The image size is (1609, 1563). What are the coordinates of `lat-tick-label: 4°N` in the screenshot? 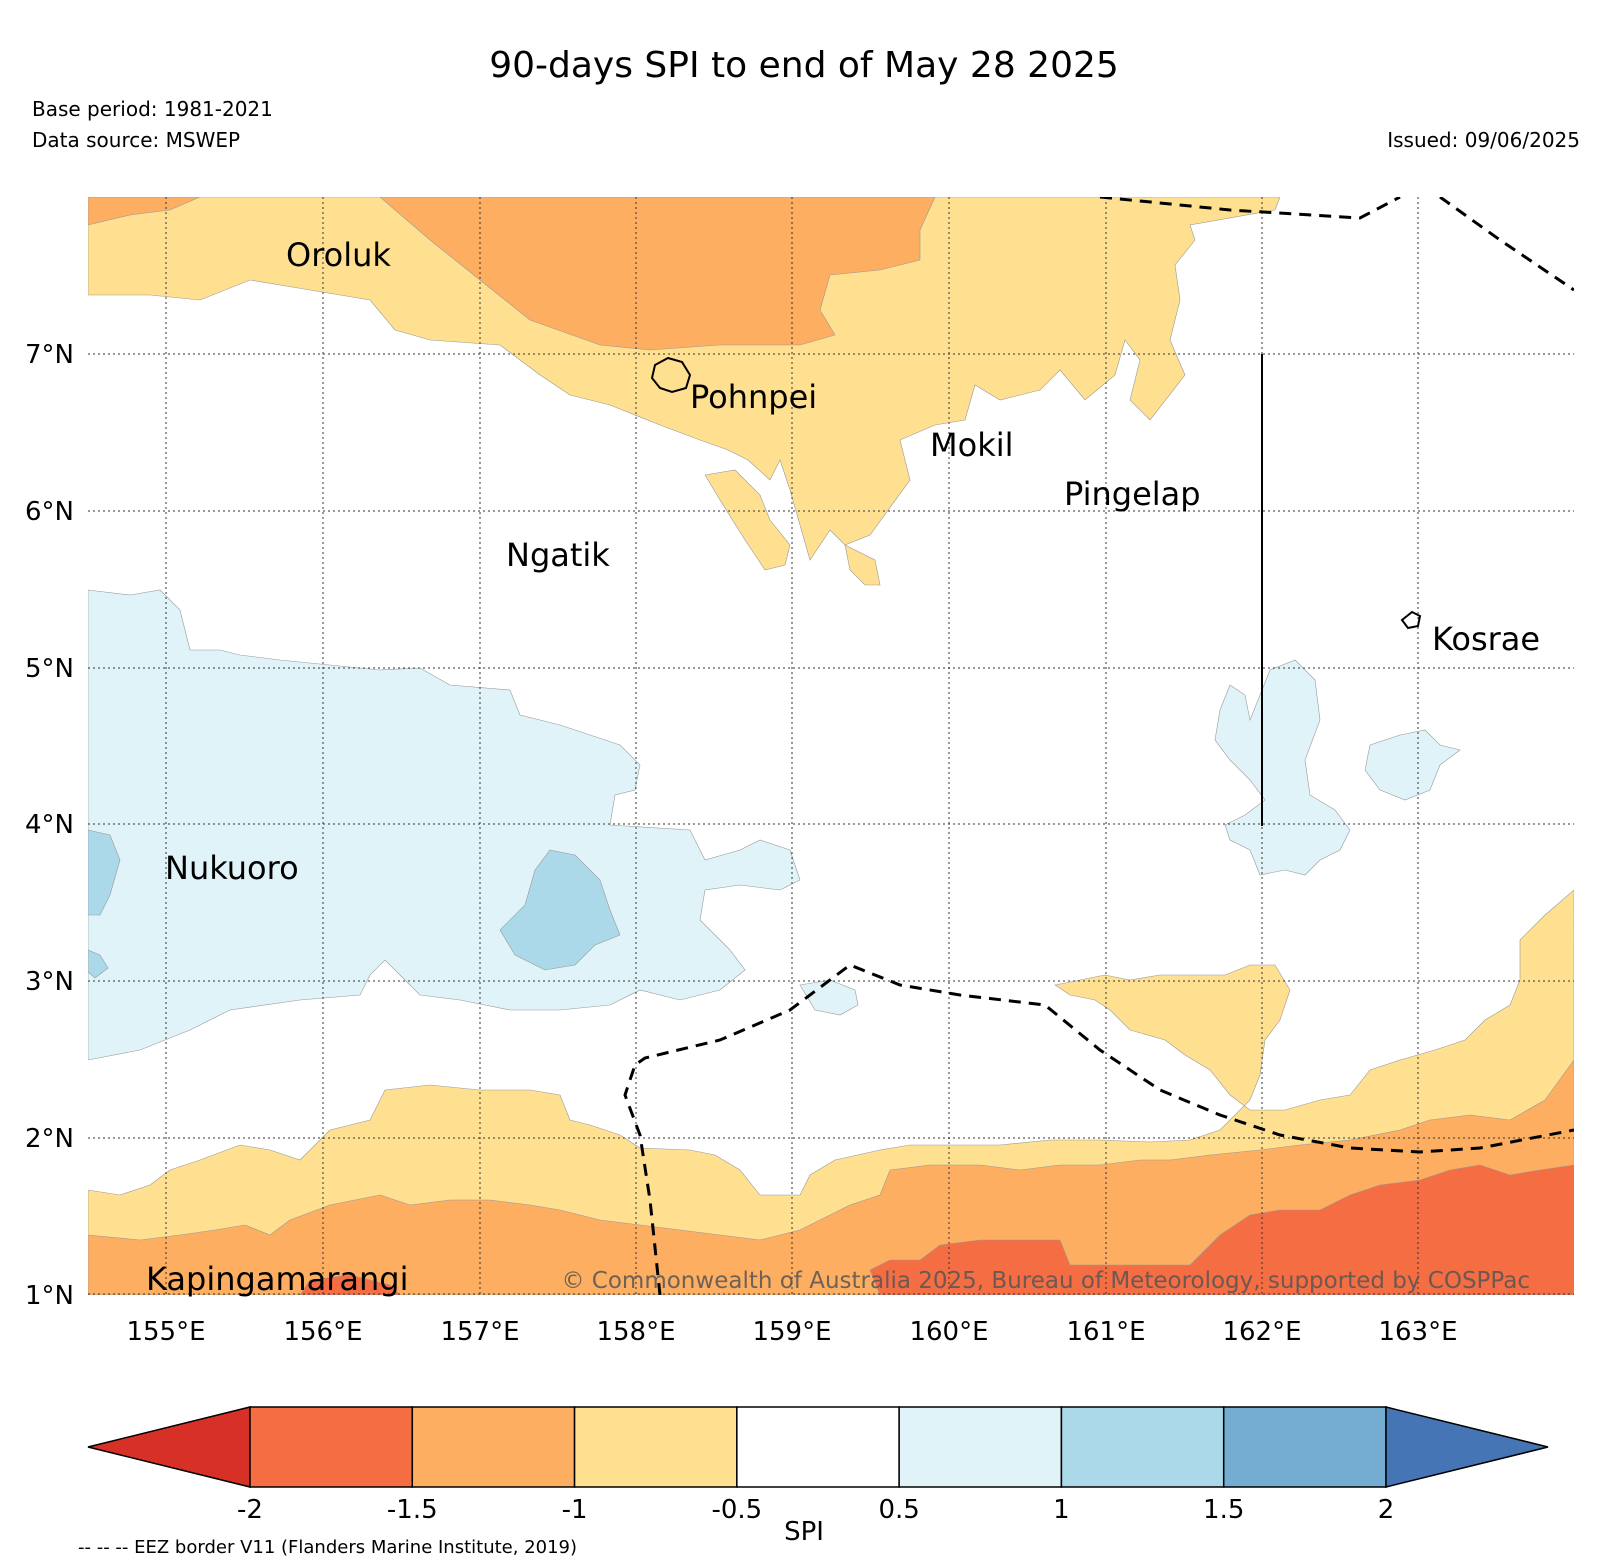 It's located at (49, 825).